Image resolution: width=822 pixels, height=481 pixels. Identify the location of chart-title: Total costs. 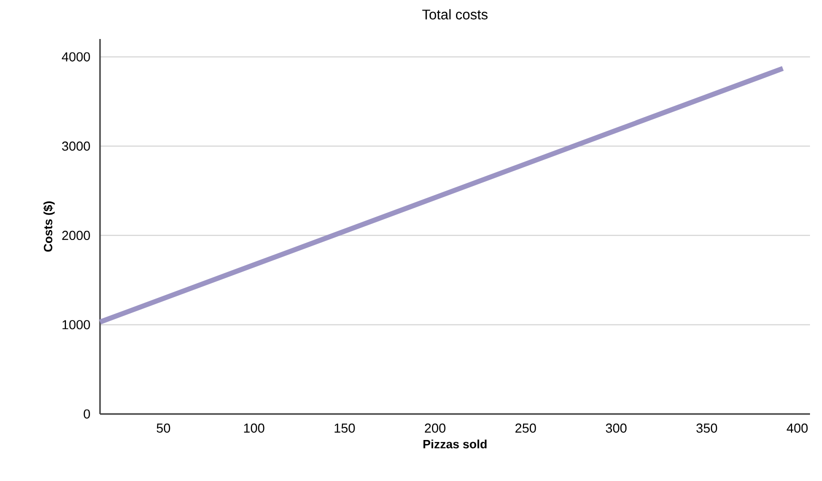
(455, 14).